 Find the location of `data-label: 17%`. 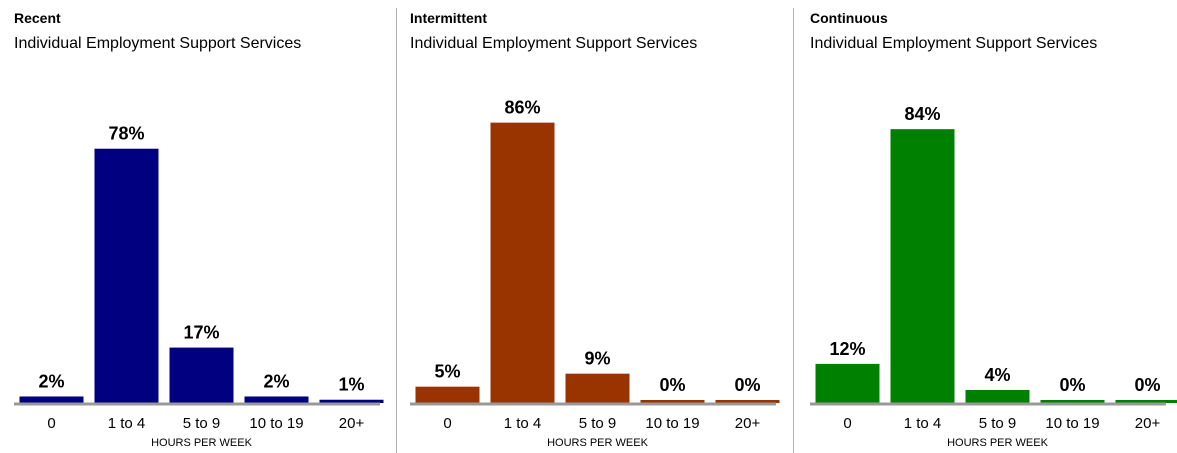

data-label: 17% is located at coordinates (201, 333).